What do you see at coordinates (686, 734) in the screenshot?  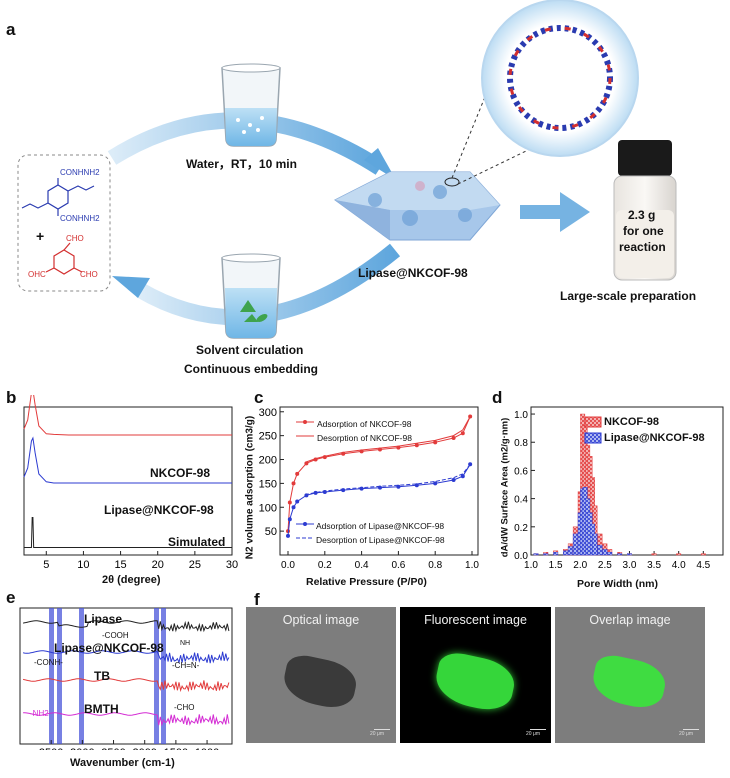 I see `scale-label-3: 20 μm` at bounding box center [686, 734].